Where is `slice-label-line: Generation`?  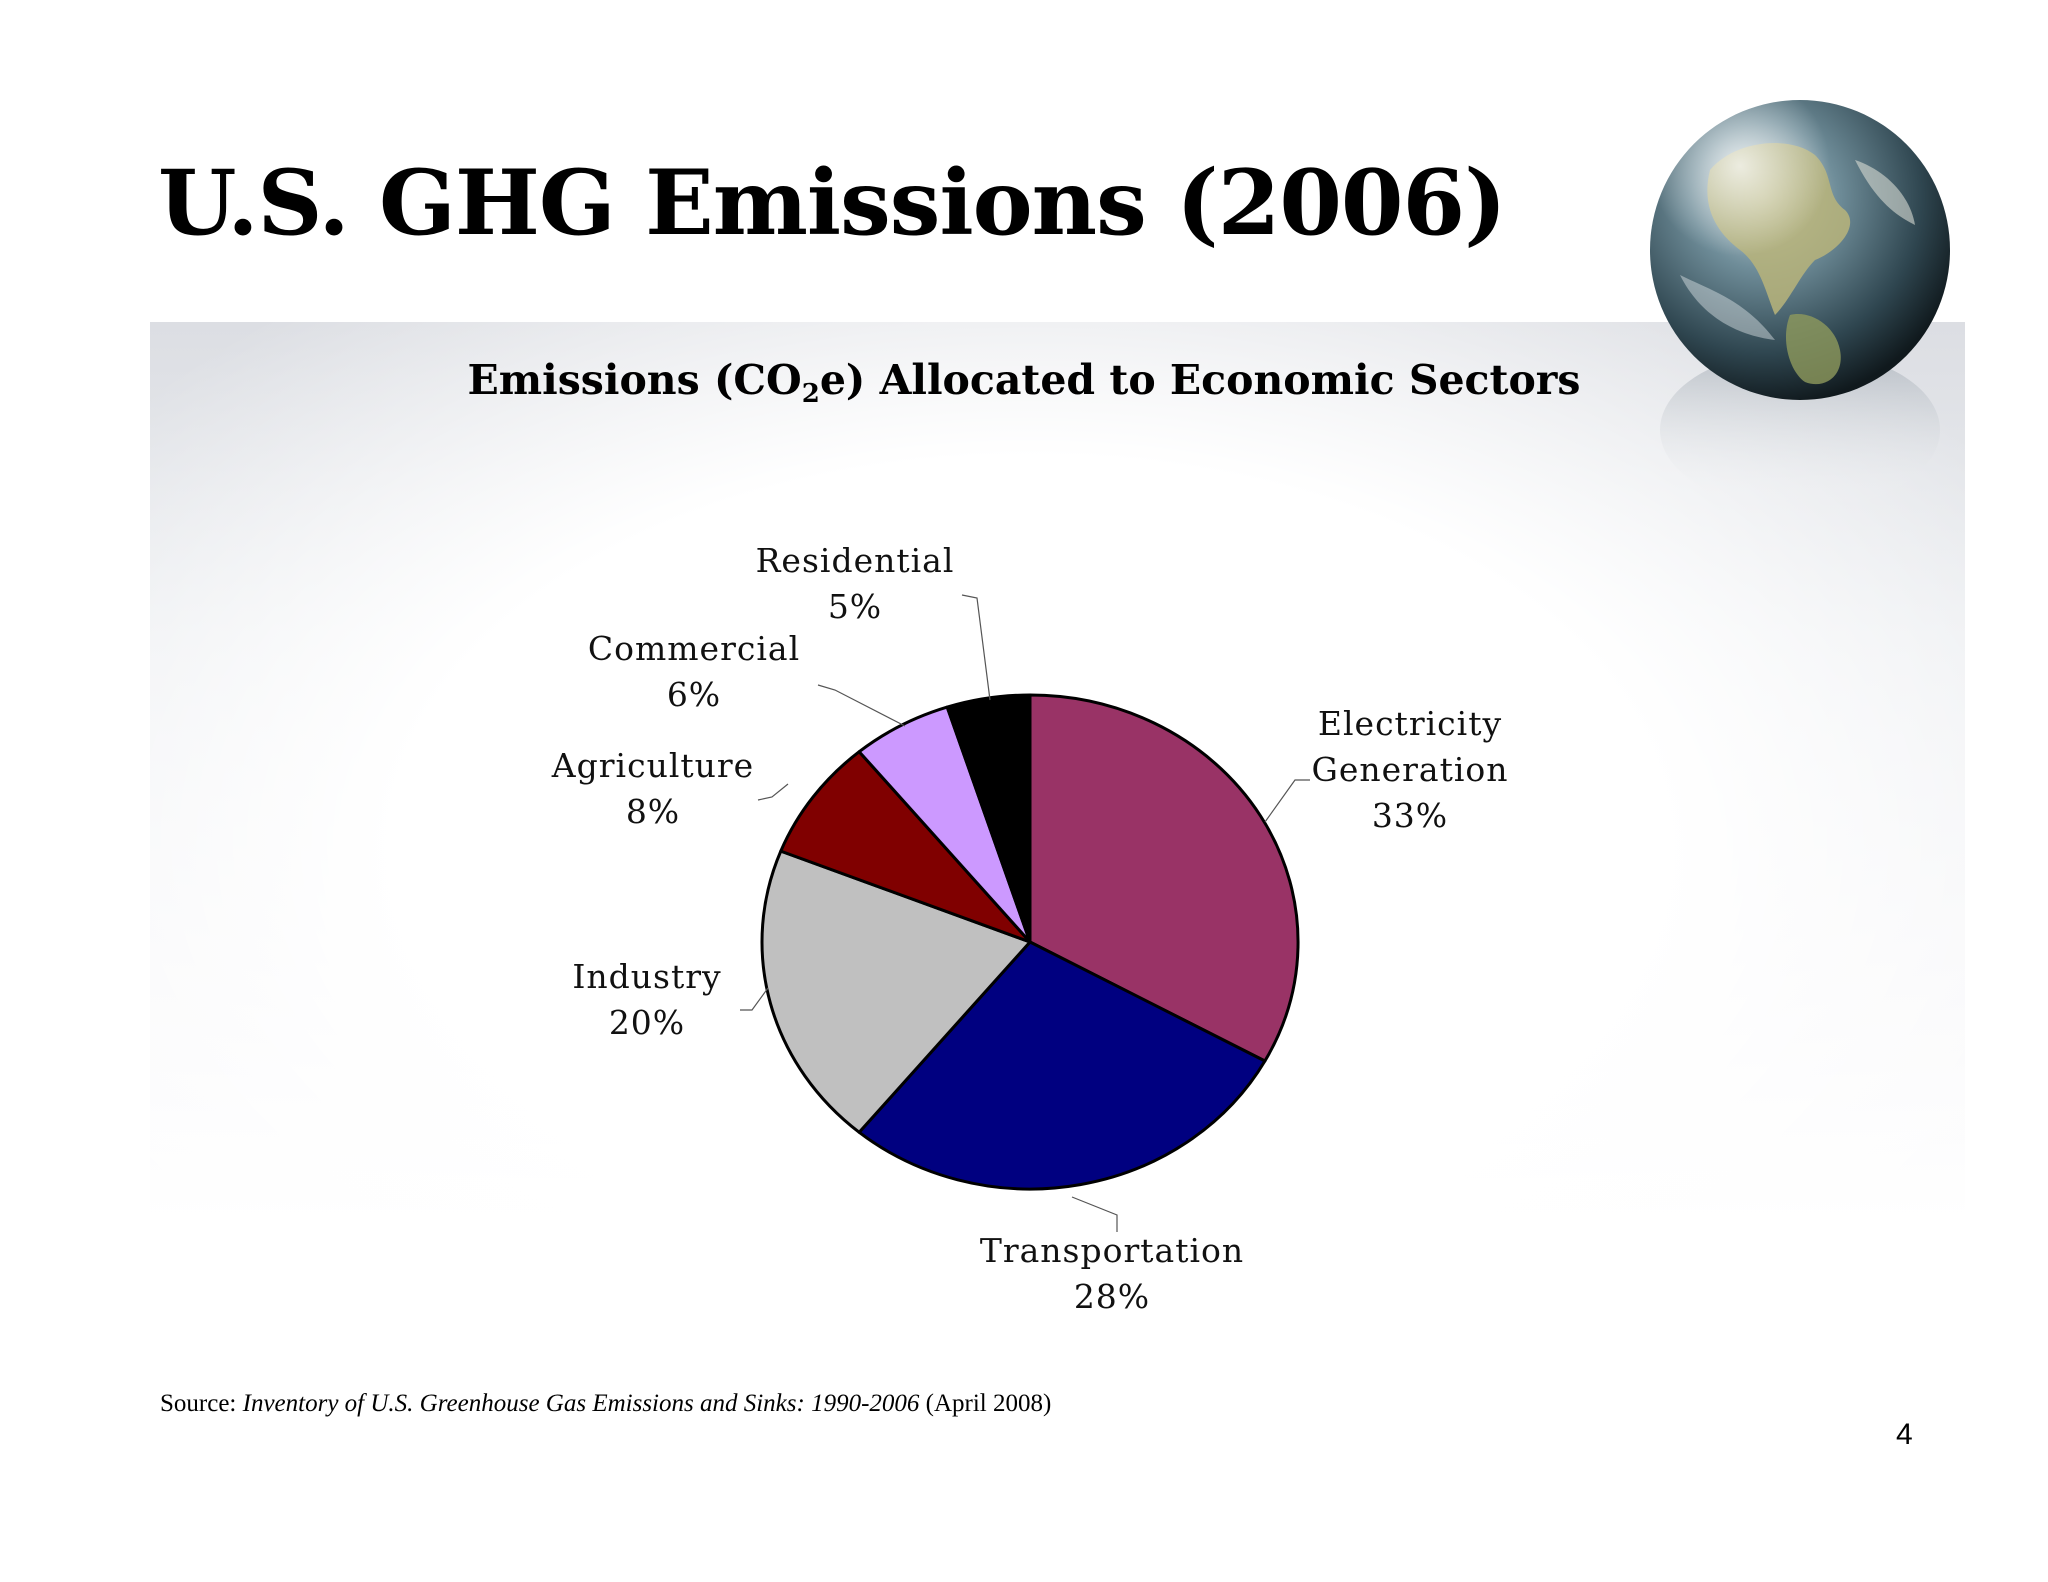 slice-label-line: Generation is located at coordinates (1409, 769).